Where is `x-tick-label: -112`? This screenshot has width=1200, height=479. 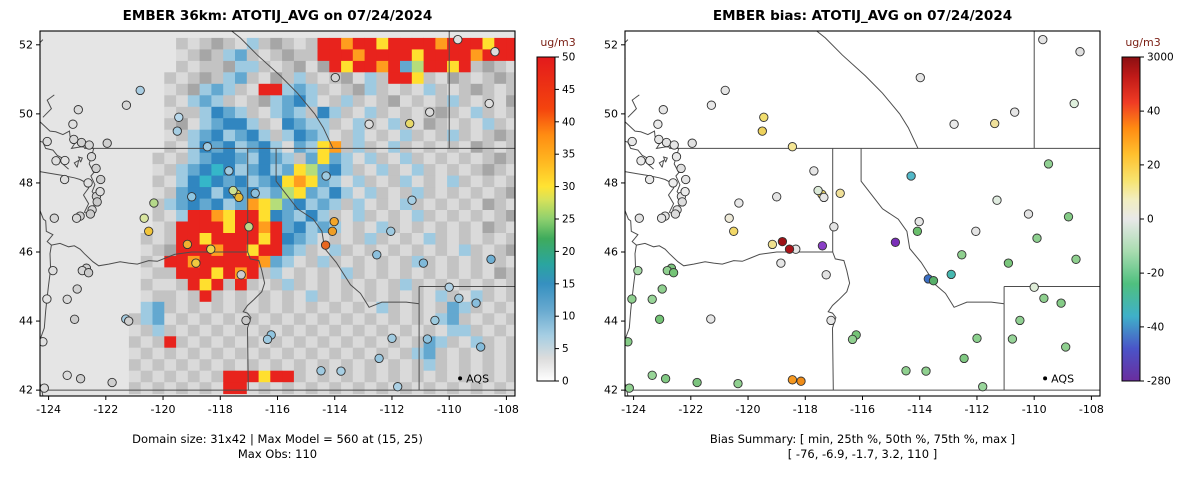 x-tick-label: -112 is located at coordinates (391, 409).